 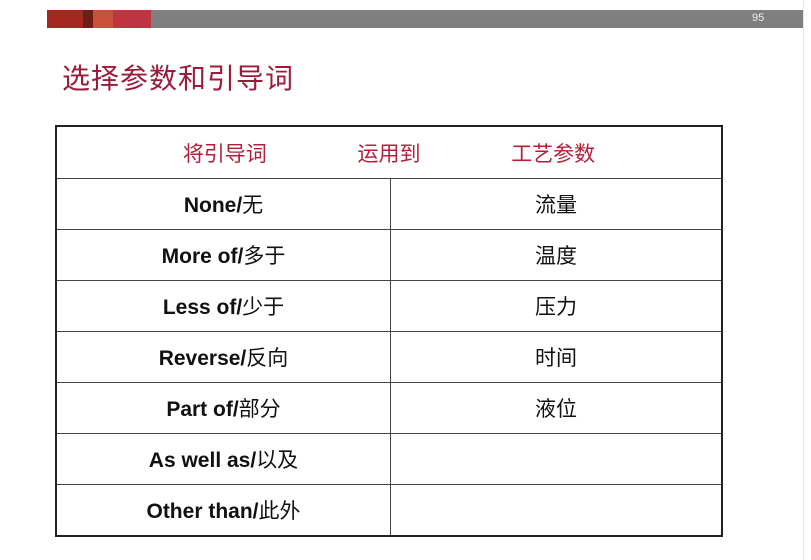 I want to click on parameter-cell: 液位, so click(x=556, y=408).